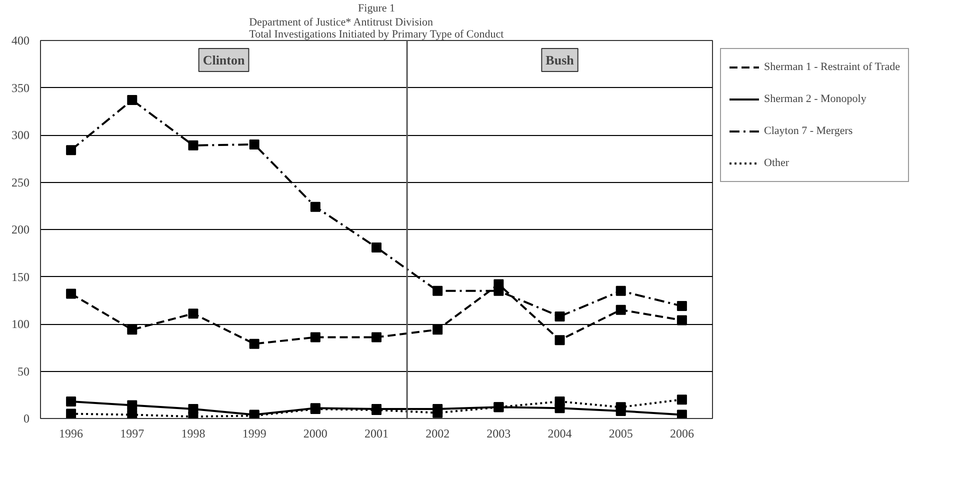 This screenshot has width=959, height=478. Describe the element at coordinates (132, 433) in the screenshot. I see `x-tick-label: 1997` at that location.